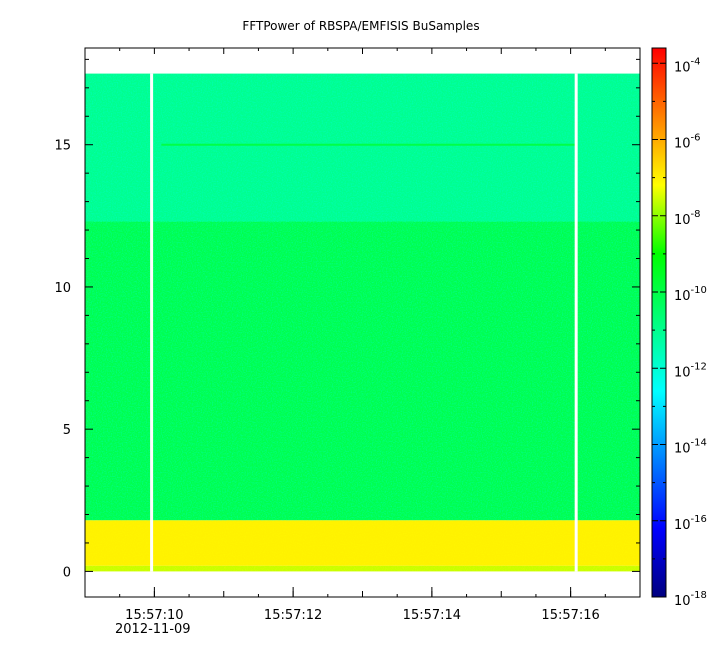  I want to click on colorbar-tick-label: 10⁻¹⁶, so click(690, 523).